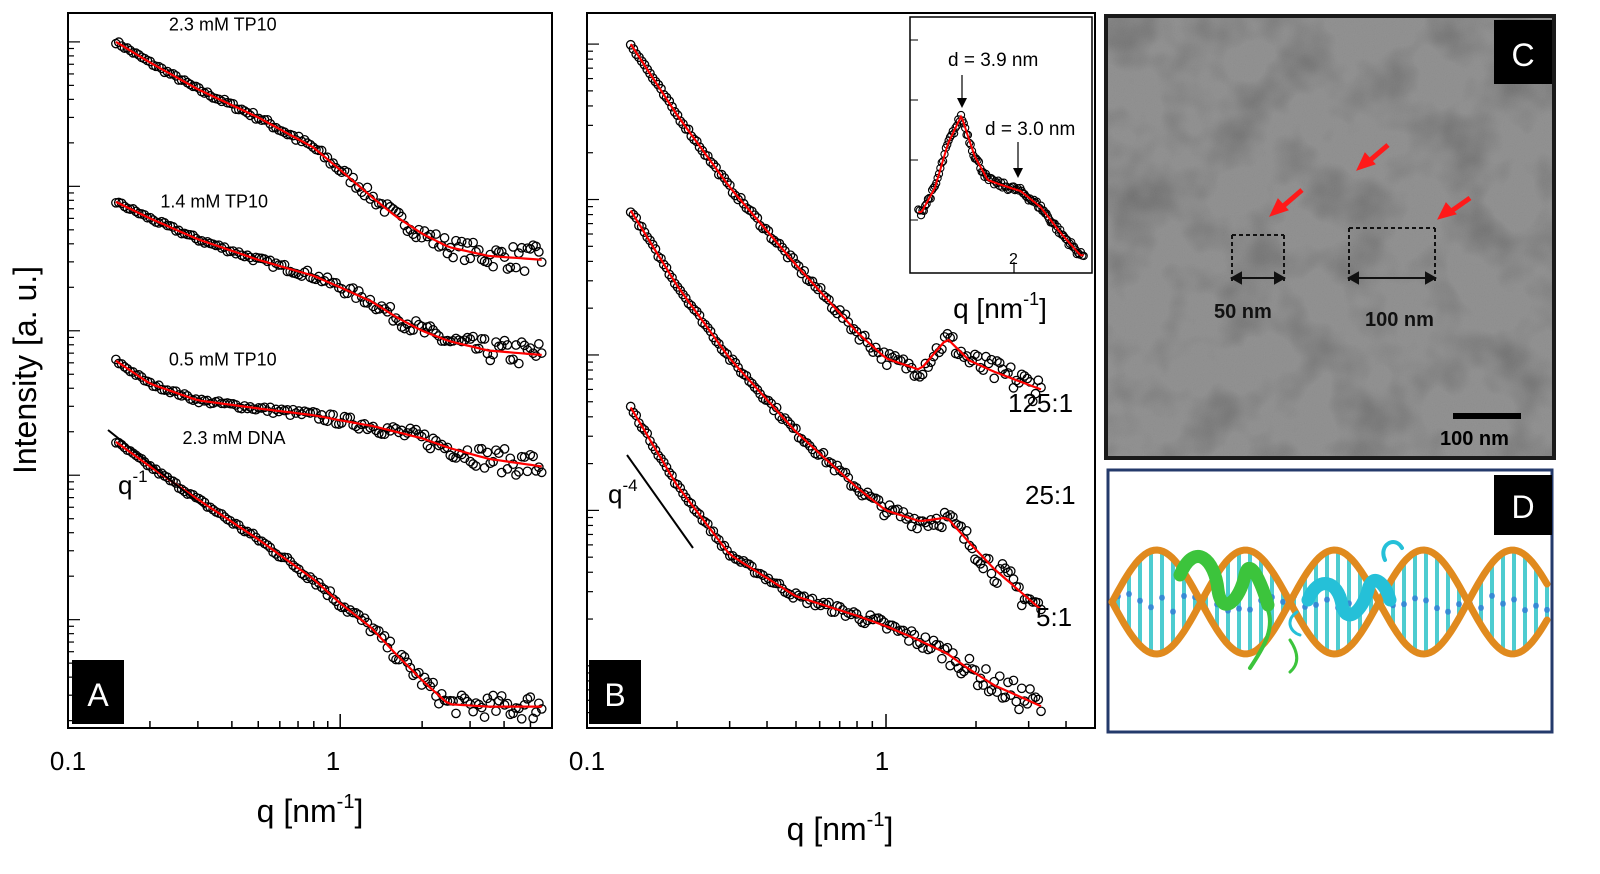 The image size is (1600, 874). Describe the element at coordinates (98, 692) in the screenshot. I see `panel-a-label-box` at that location.